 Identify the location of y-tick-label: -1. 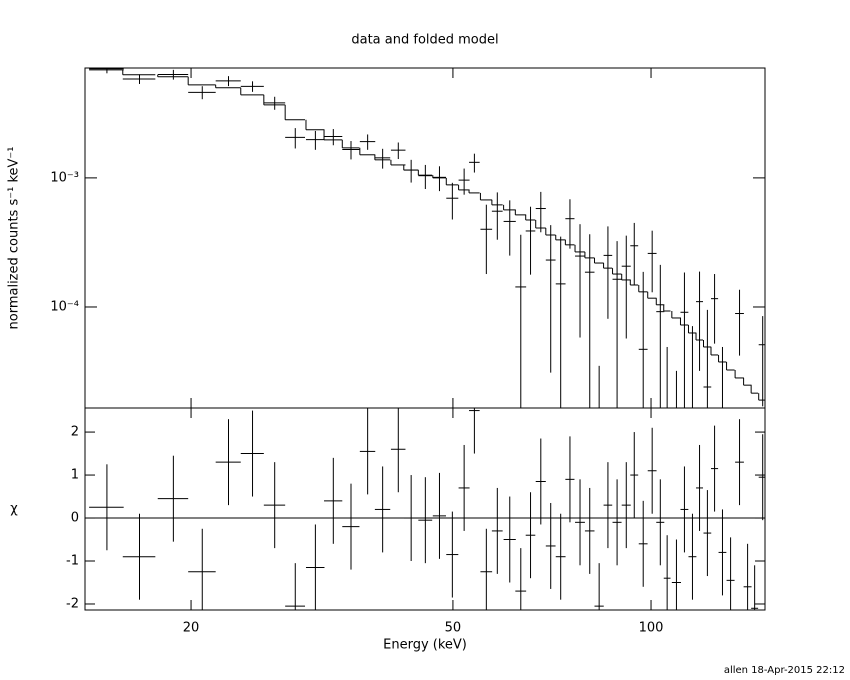
(72, 561).